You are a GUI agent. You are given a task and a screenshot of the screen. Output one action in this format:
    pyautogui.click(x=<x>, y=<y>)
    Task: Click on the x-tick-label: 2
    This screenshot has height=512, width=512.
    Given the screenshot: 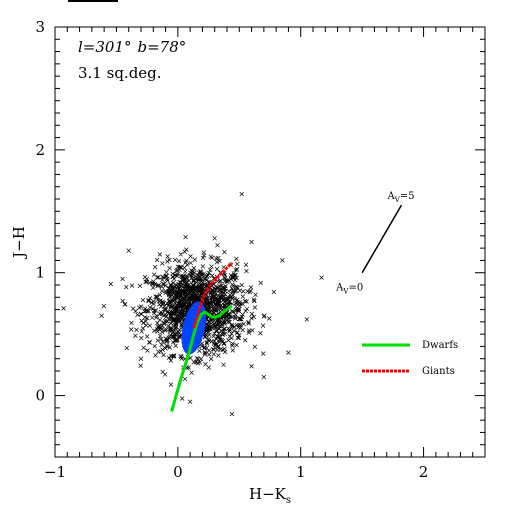 What is the action you would take?
    pyautogui.click(x=424, y=472)
    